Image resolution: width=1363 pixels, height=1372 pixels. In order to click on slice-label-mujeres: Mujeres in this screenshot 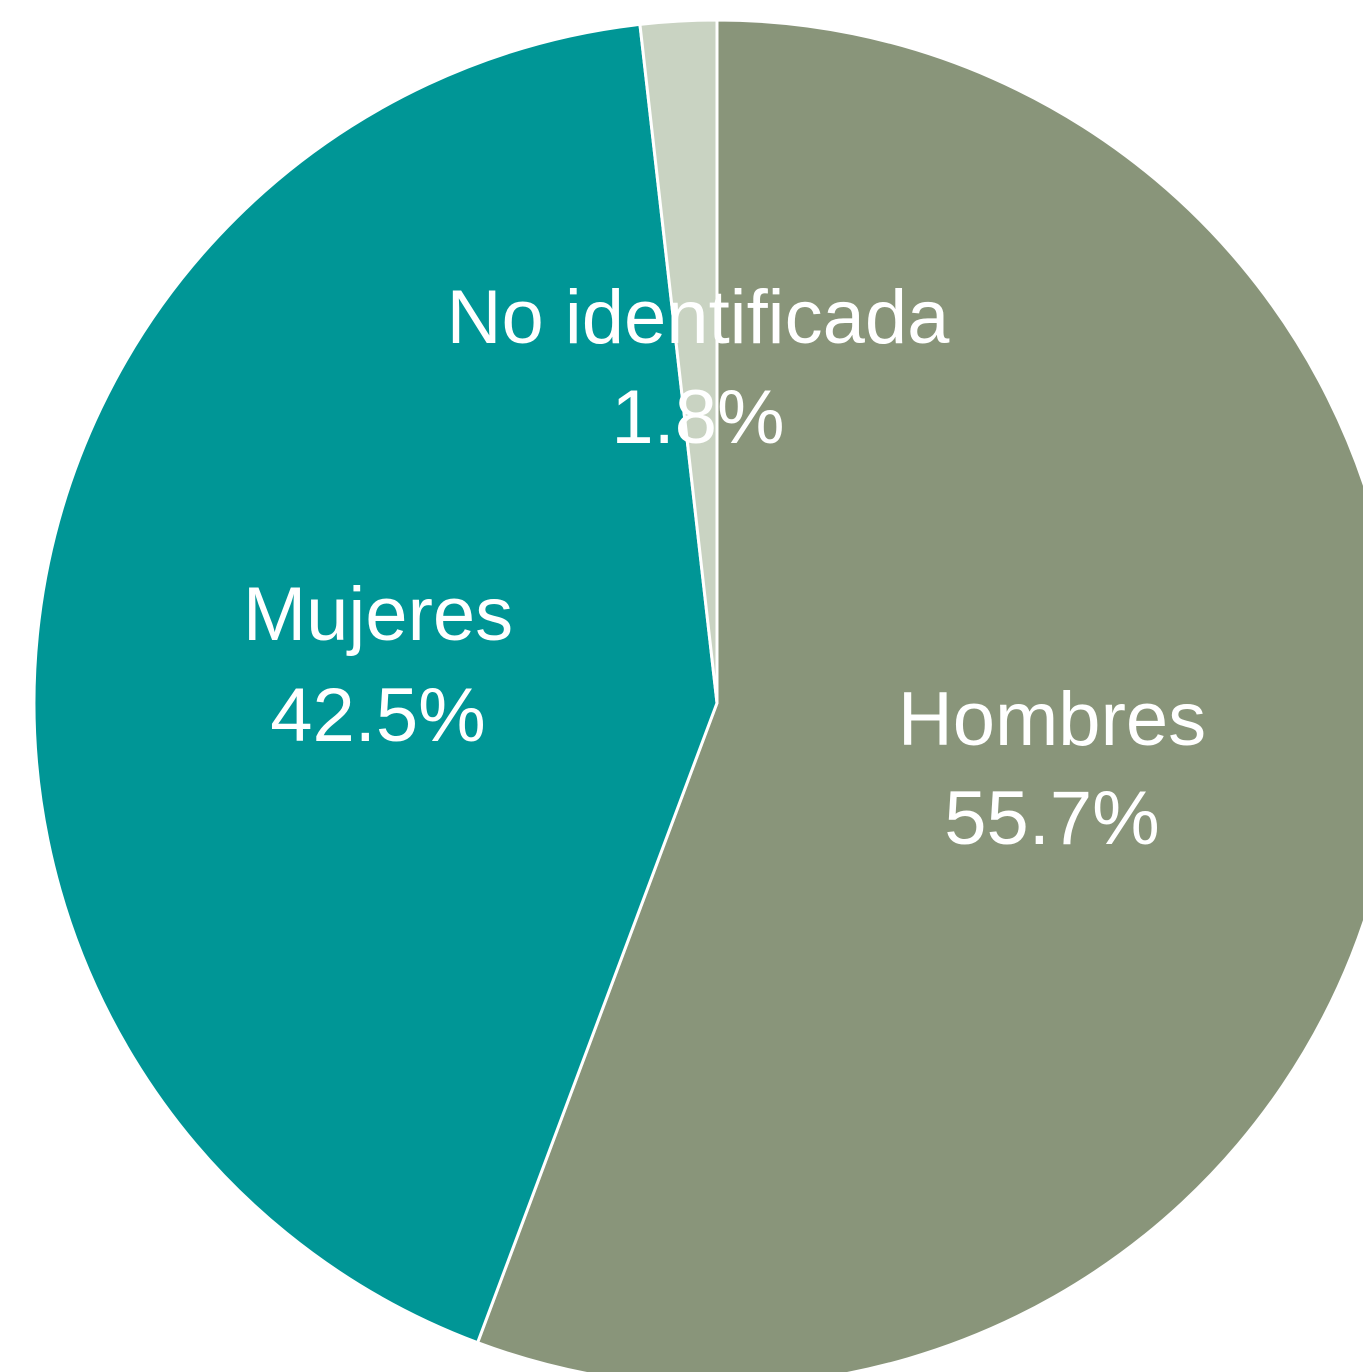, I will do `click(378, 614)`.